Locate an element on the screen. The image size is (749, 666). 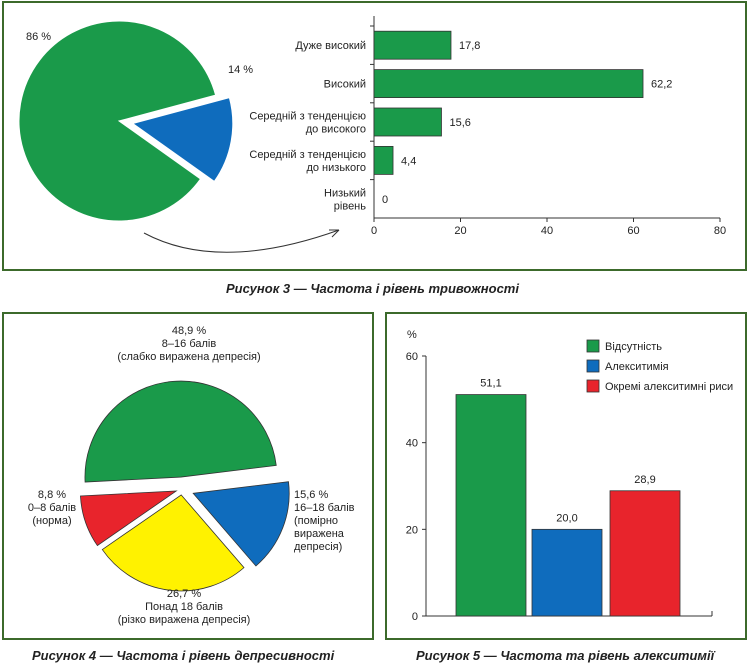
pie-label: 86 % is located at coordinates (38, 37).